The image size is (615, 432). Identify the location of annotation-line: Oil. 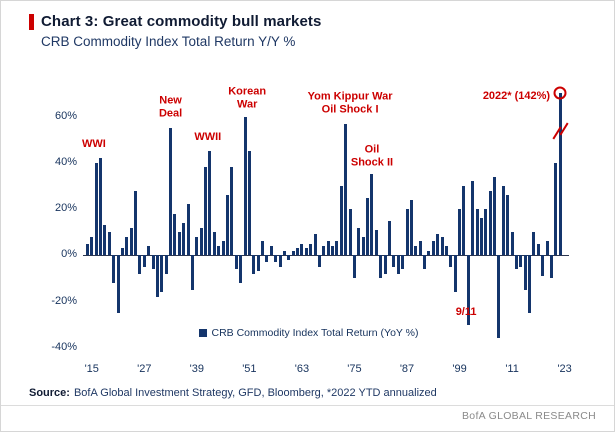
(372, 149).